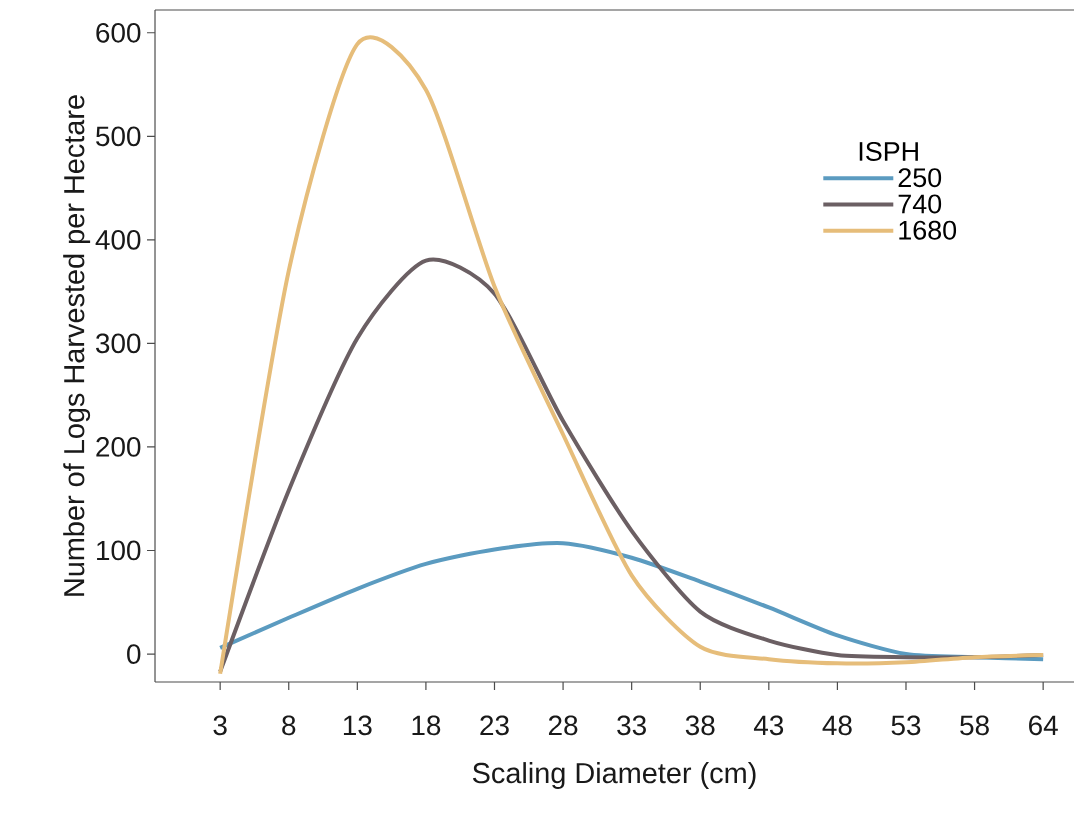  What do you see at coordinates (118, 32) in the screenshot?
I see `y-tick-label: 600` at bounding box center [118, 32].